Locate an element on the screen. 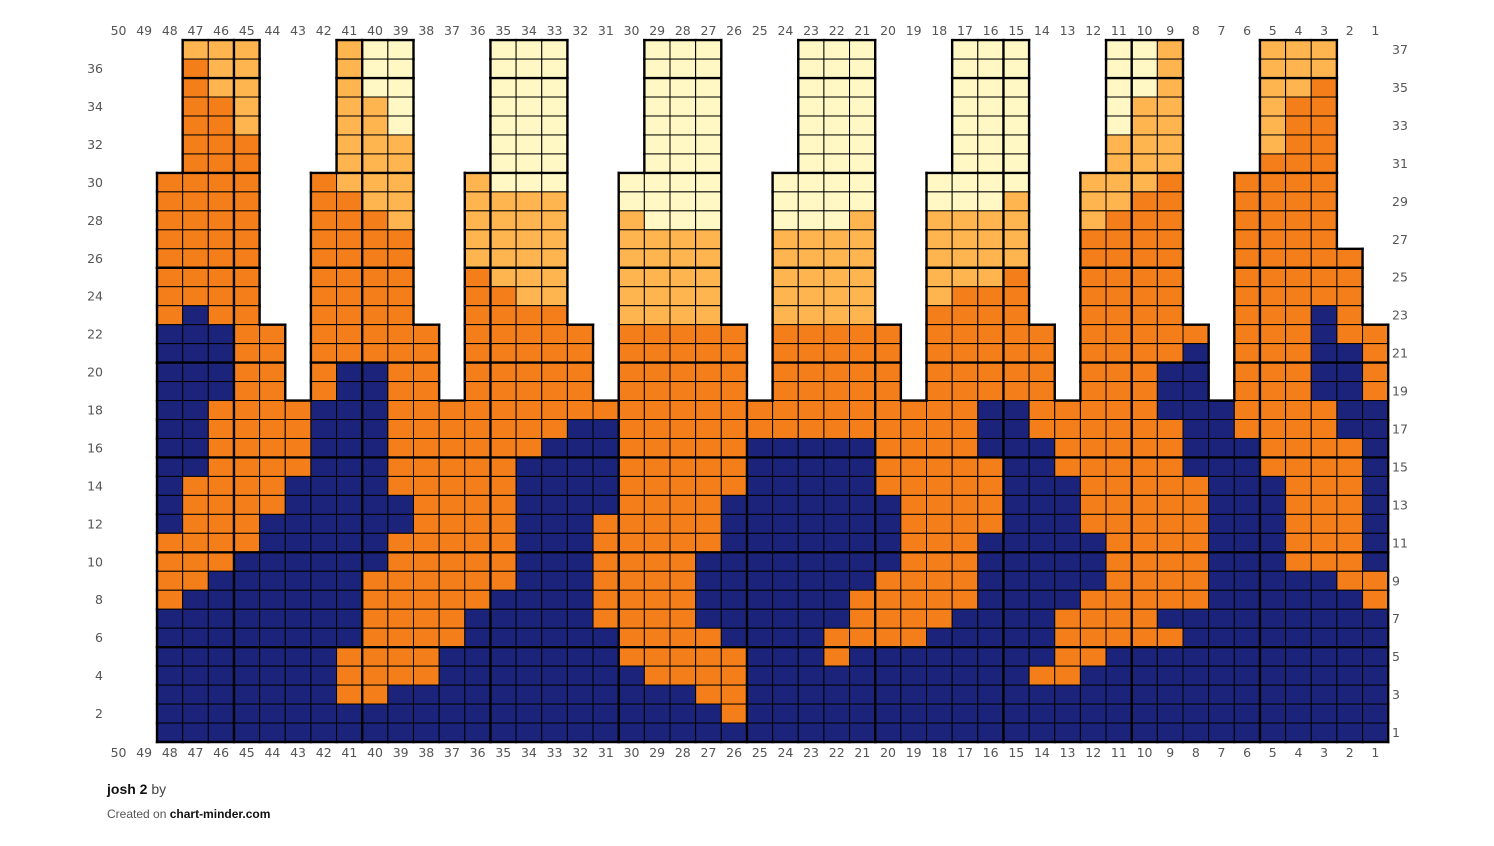 This screenshot has width=1494, height=846. column-label-bottom: 23 is located at coordinates (811, 752).